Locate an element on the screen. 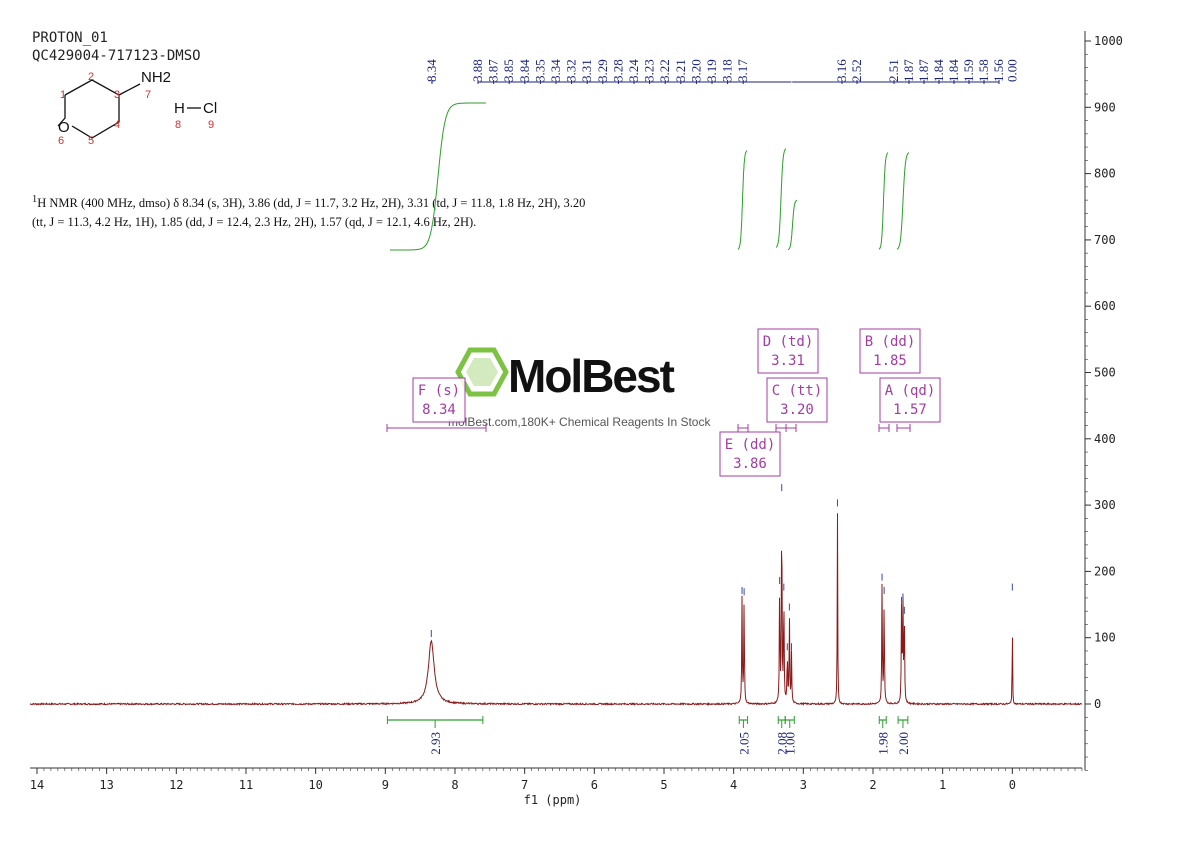 This screenshot has height=841, width=1190. sample-name: QC429004-717123-DMSO is located at coordinates (116, 56).